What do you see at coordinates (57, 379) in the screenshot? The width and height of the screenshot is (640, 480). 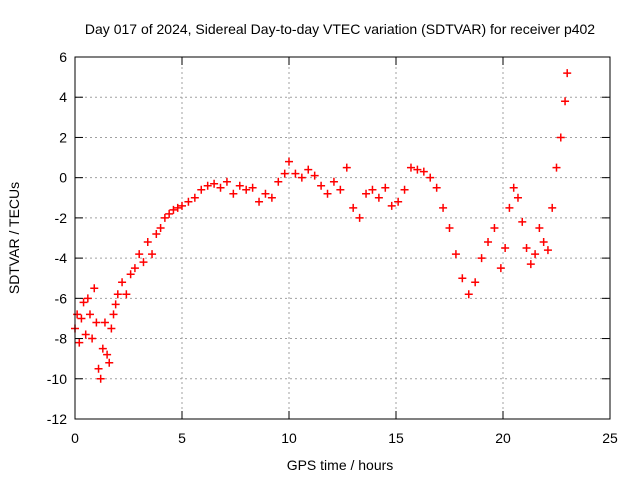 I see `y-tick-label: -10` at bounding box center [57, 379].